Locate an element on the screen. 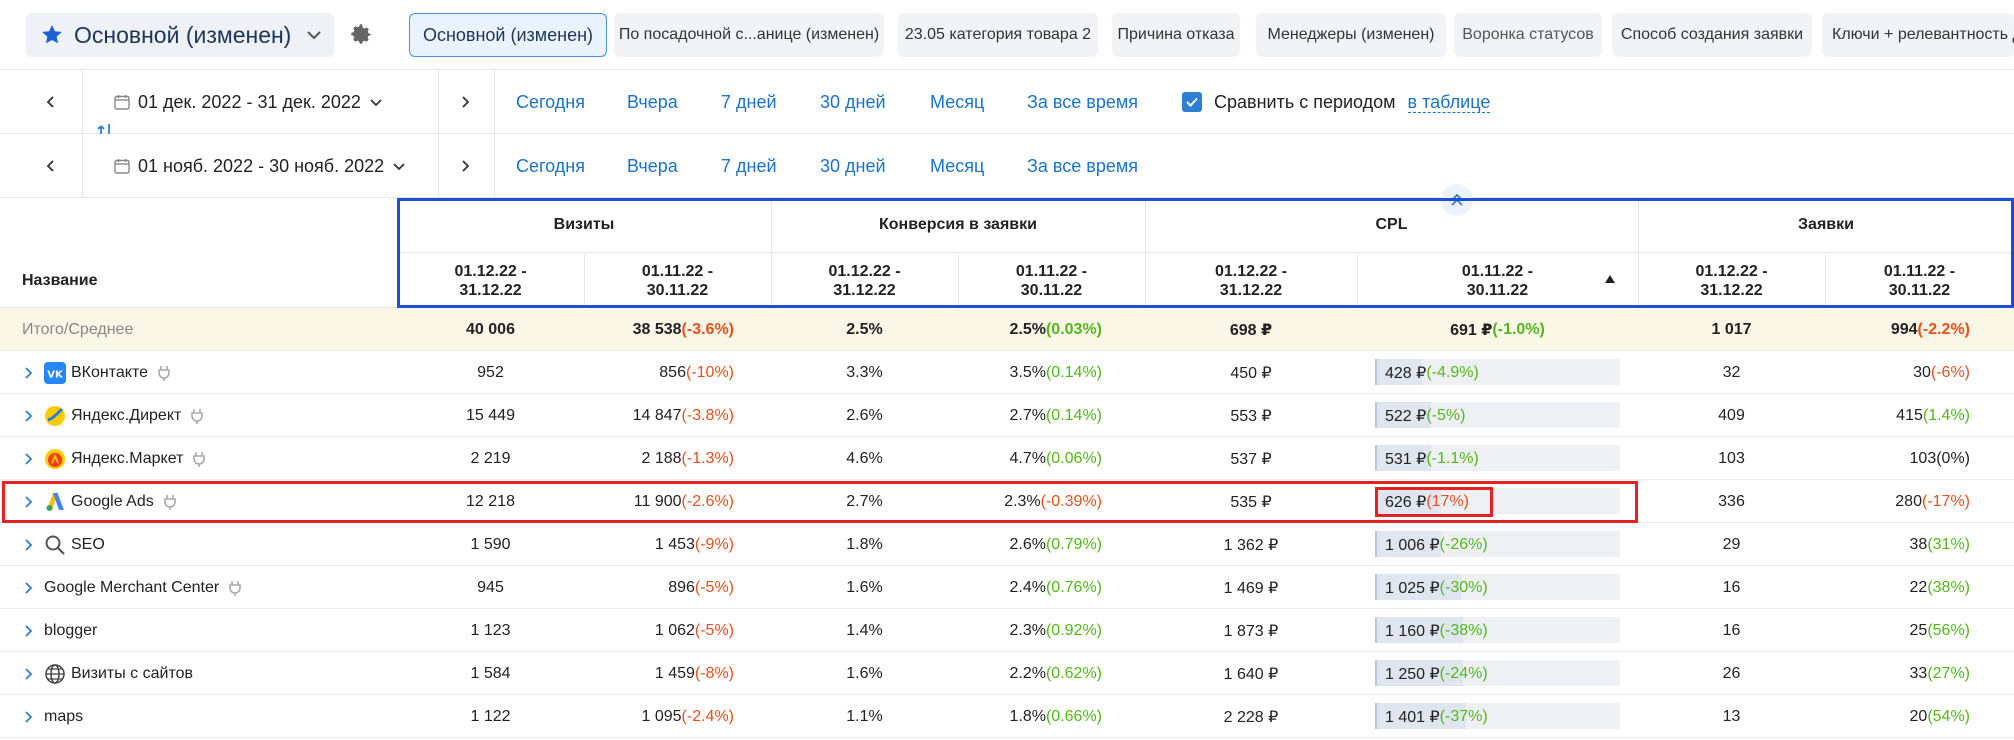 This screenshot has height=740, width=2014. cell-value-with-delta: 33 (27%) is located at coordinates (1880, 673).